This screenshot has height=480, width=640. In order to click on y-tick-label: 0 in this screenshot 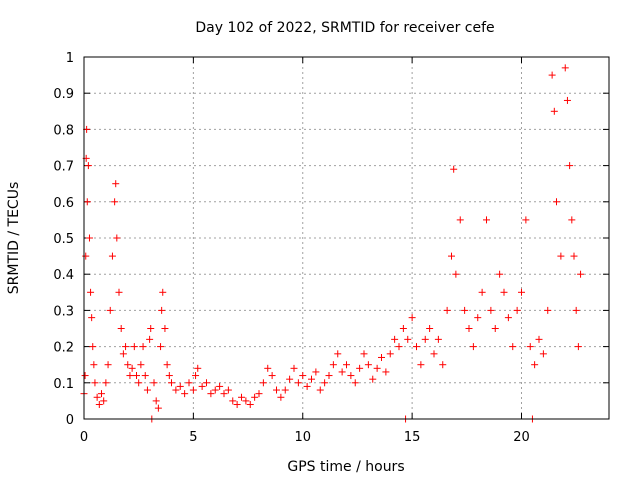, I will do `click(70, 420)`.